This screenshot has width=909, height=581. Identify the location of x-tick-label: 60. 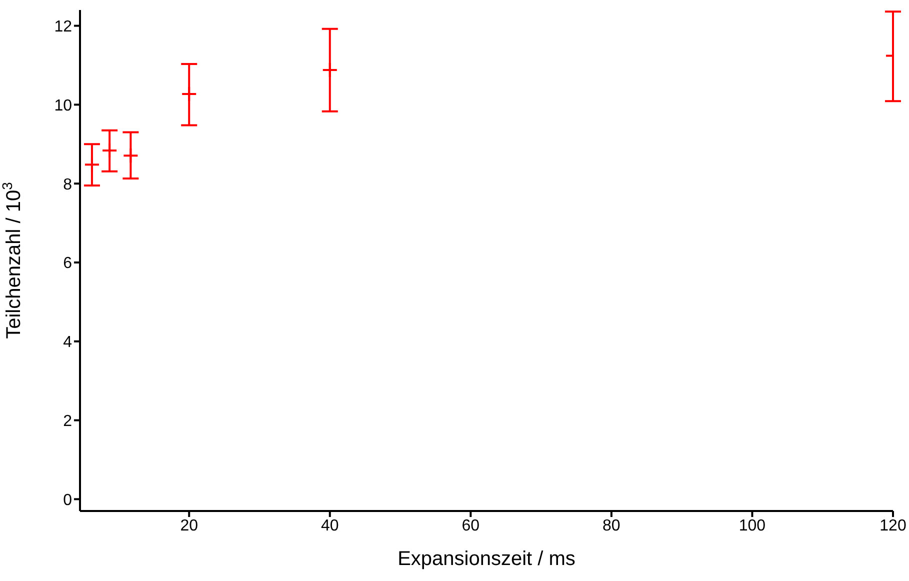
(471, 525).